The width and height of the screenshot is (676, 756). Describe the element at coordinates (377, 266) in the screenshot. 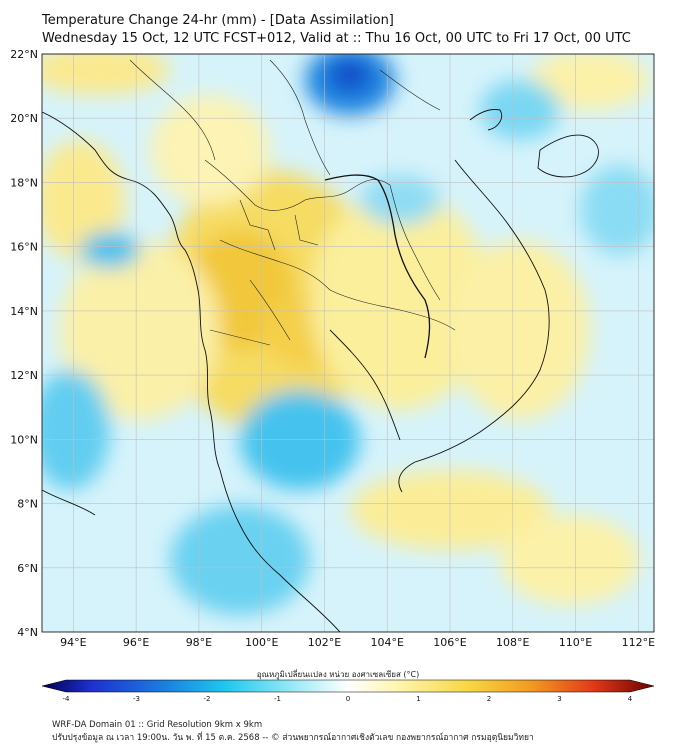

I see `mekong-border` at that location.